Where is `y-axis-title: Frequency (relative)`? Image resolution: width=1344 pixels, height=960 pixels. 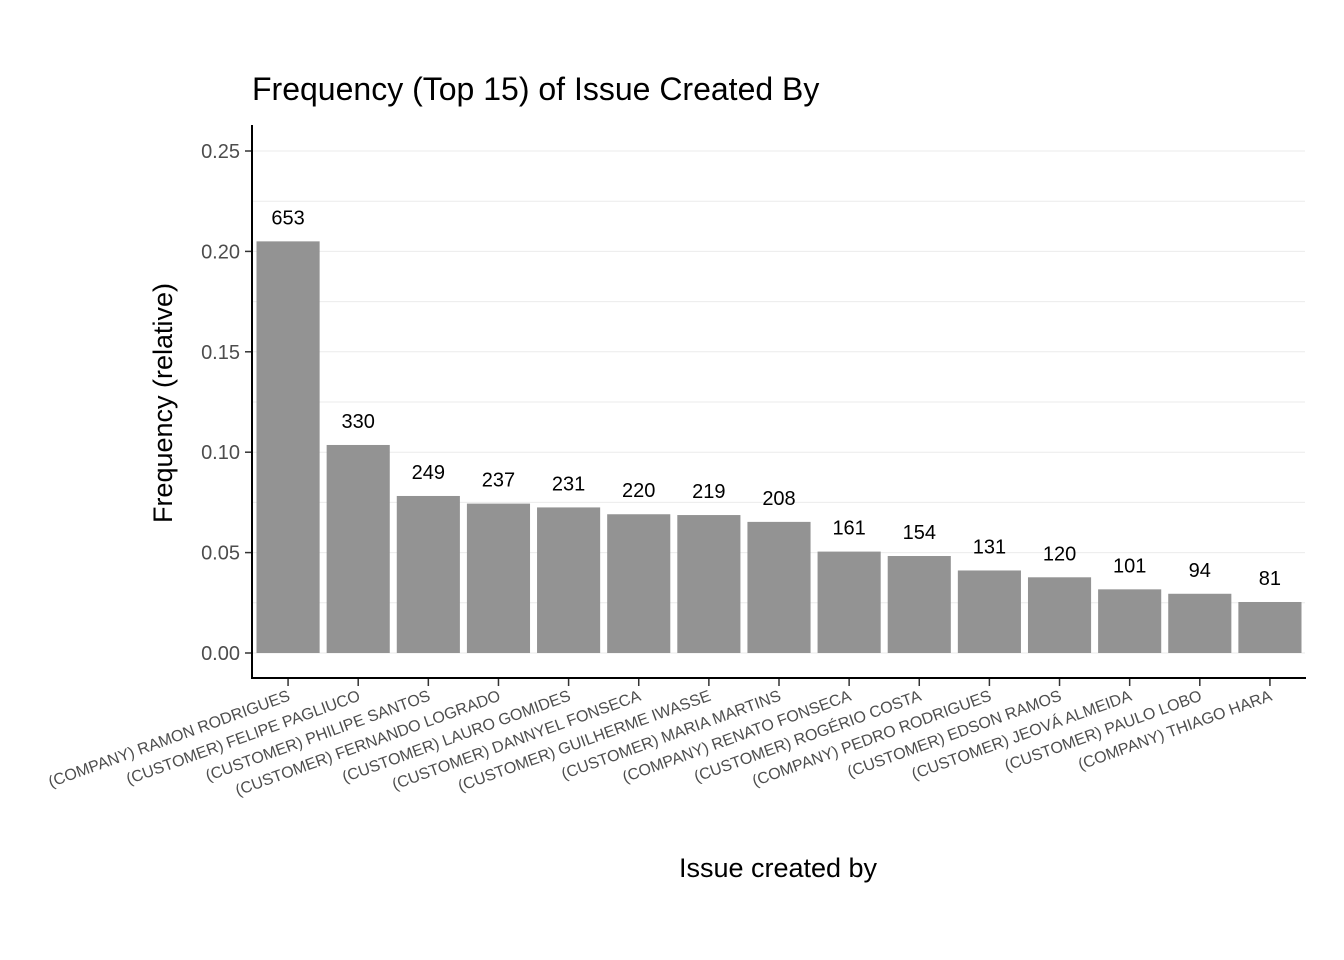 y-axis-title: Frequency (relative) is located at coordinates (163, 403).